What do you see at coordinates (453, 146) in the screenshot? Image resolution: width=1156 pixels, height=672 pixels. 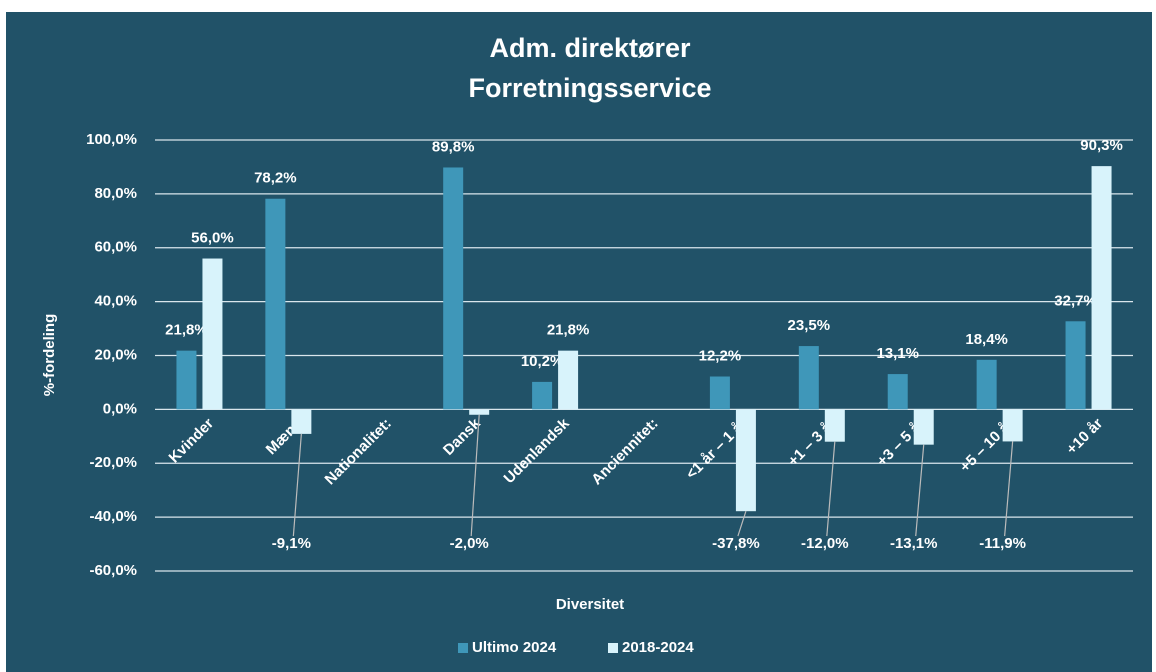 I see `data-label: 89,8%` at bounding box center [453, 146].